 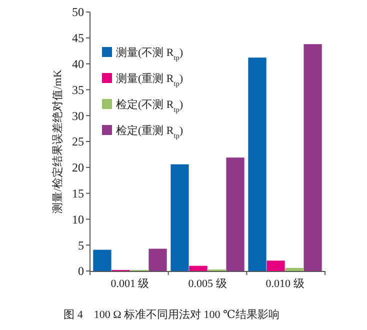 What do you see at coordinates (78, 141) in the screenshot?
I see `y-tick-label: 25` at bounding box center [78, 141].